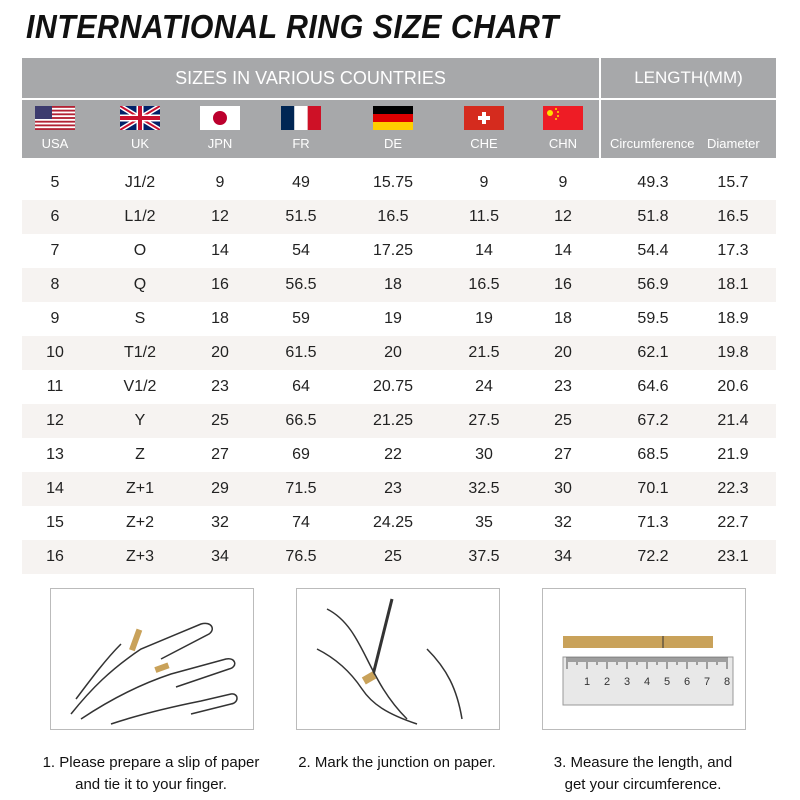 The width and height of the screenshot is (800, 800). What do you see at coordinates (55, 118) in the screenshot?
I see `usa-flag-icon` at bounding box center [55, 118].